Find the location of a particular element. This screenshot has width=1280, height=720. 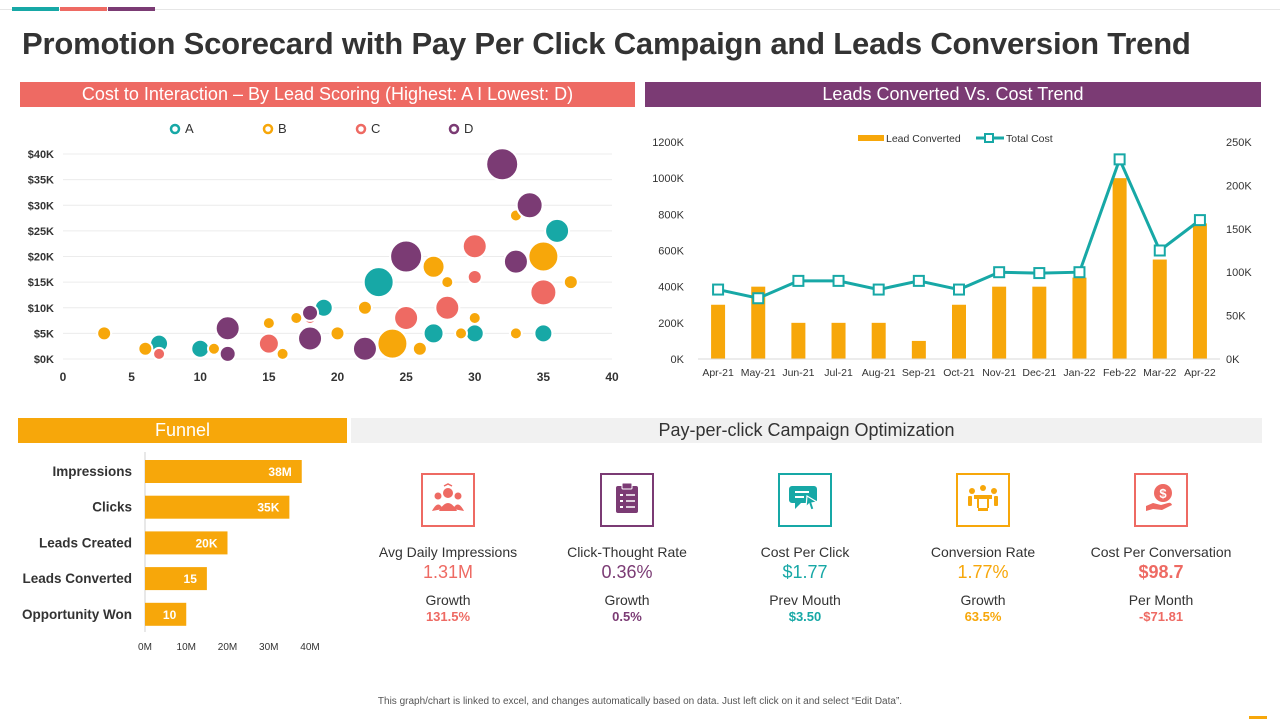

kpi-value: $1.77 is located at coordinates (805, 572).